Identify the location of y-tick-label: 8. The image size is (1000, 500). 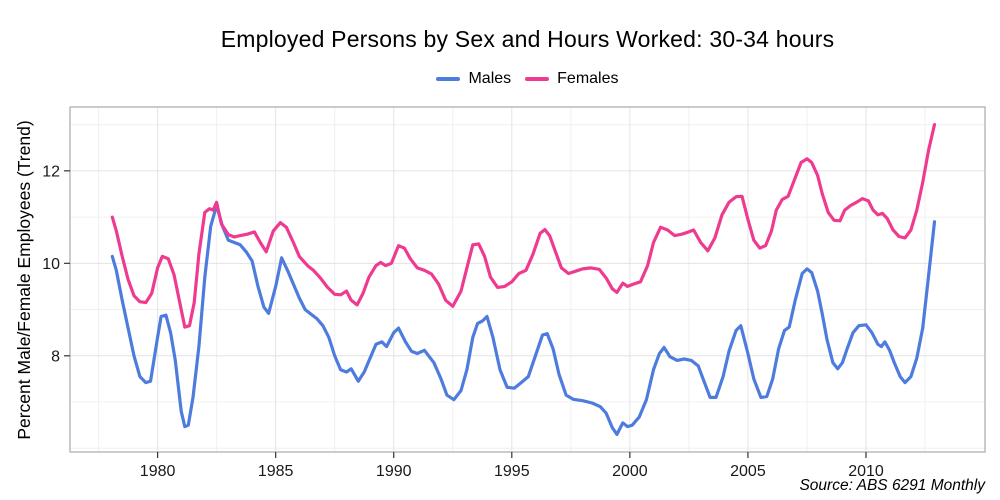
(55, 356).